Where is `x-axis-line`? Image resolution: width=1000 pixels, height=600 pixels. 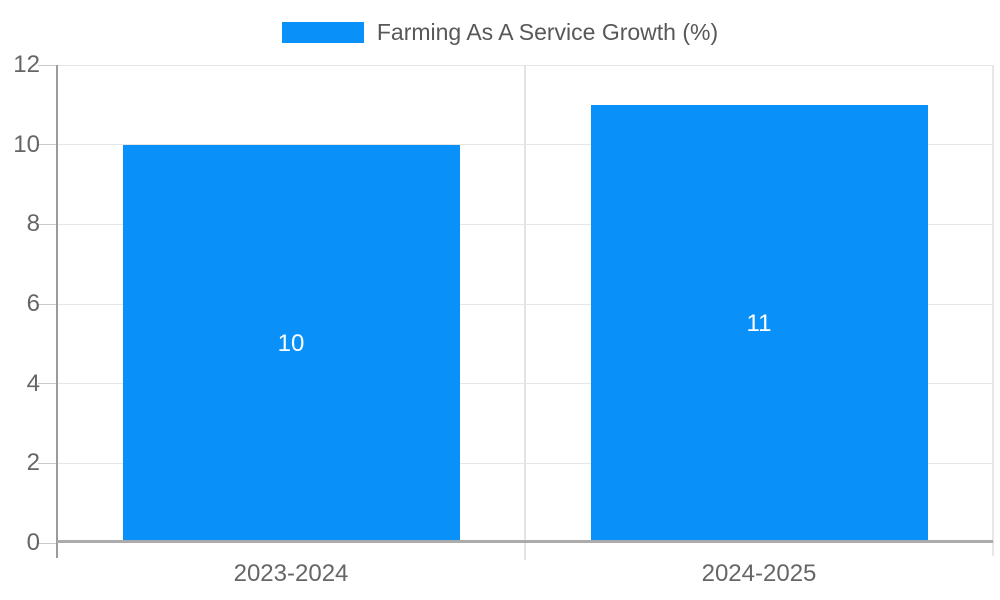
x-axis-line is located at coordinates (525, 541).